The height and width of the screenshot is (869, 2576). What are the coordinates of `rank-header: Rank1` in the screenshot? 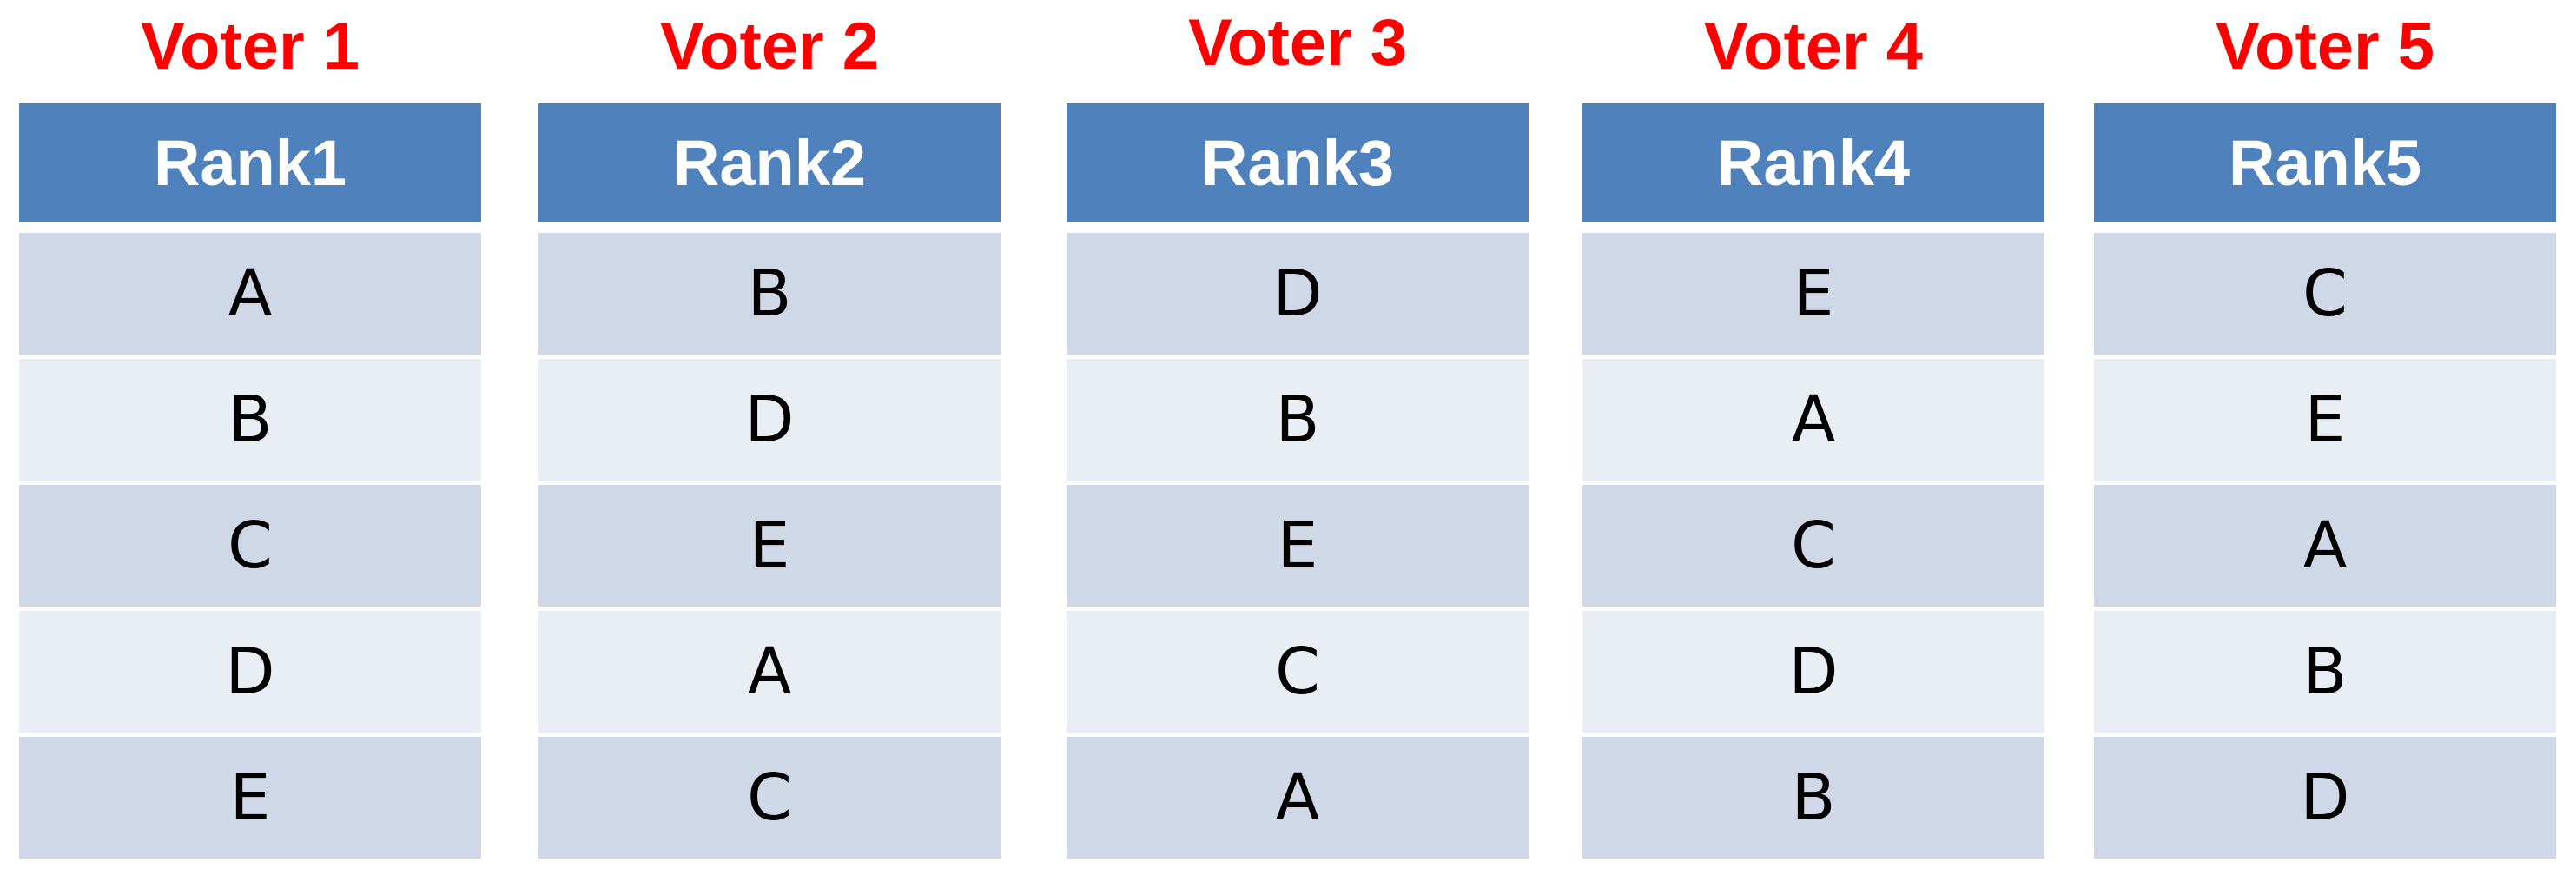 It's located at (250, 162).